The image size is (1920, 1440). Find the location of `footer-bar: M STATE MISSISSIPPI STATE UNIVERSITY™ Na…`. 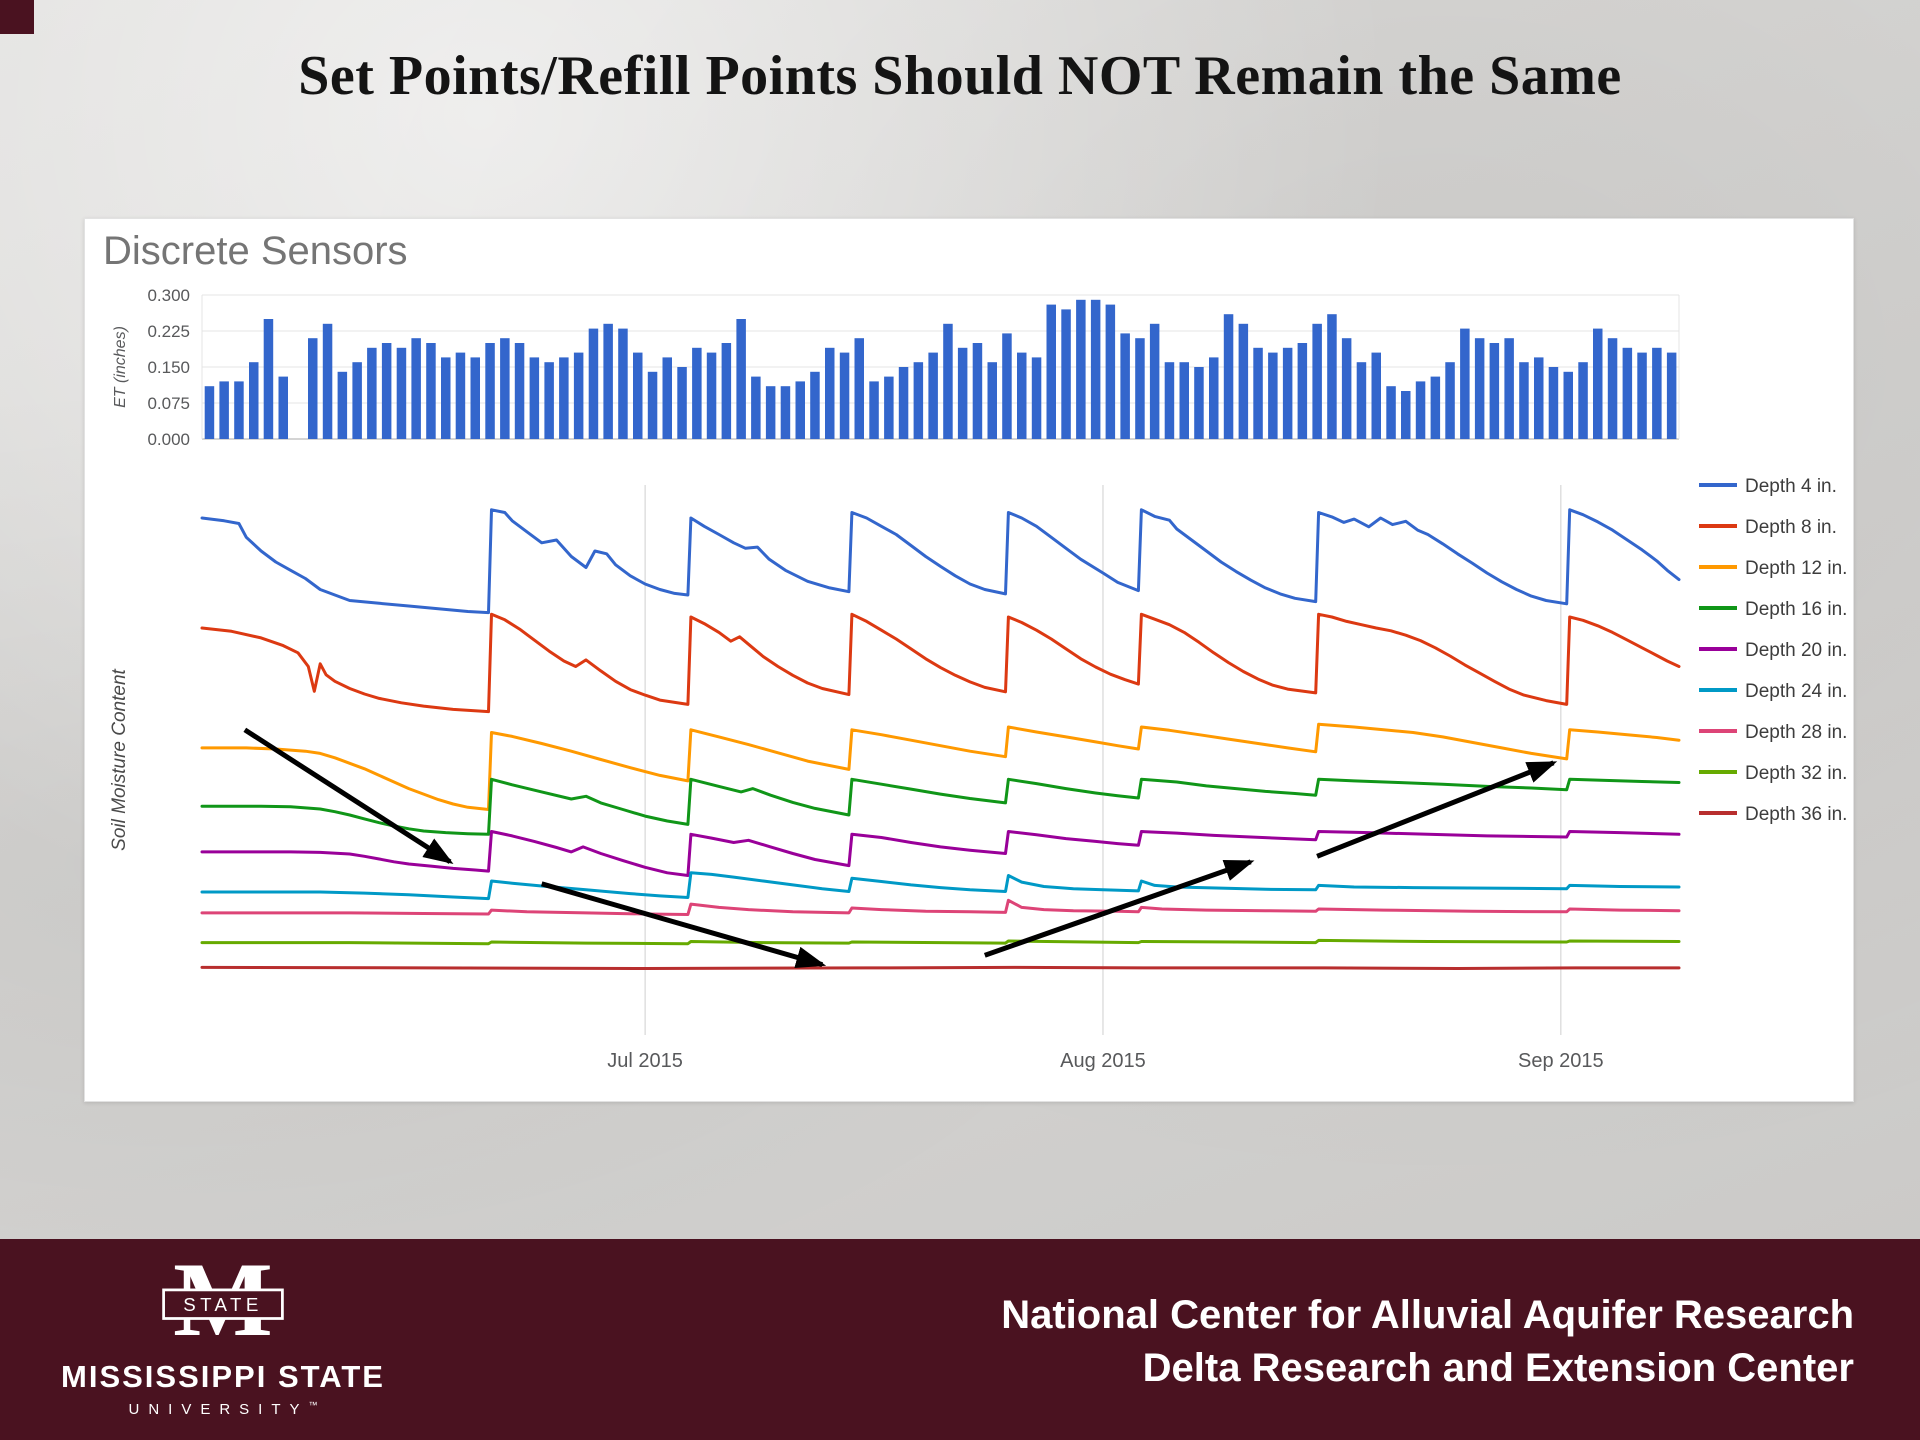

footer-bar: M STATE MISSISSIPPI STATE UNIVERSITY™ Na… is located at coordinates (960, 1339).